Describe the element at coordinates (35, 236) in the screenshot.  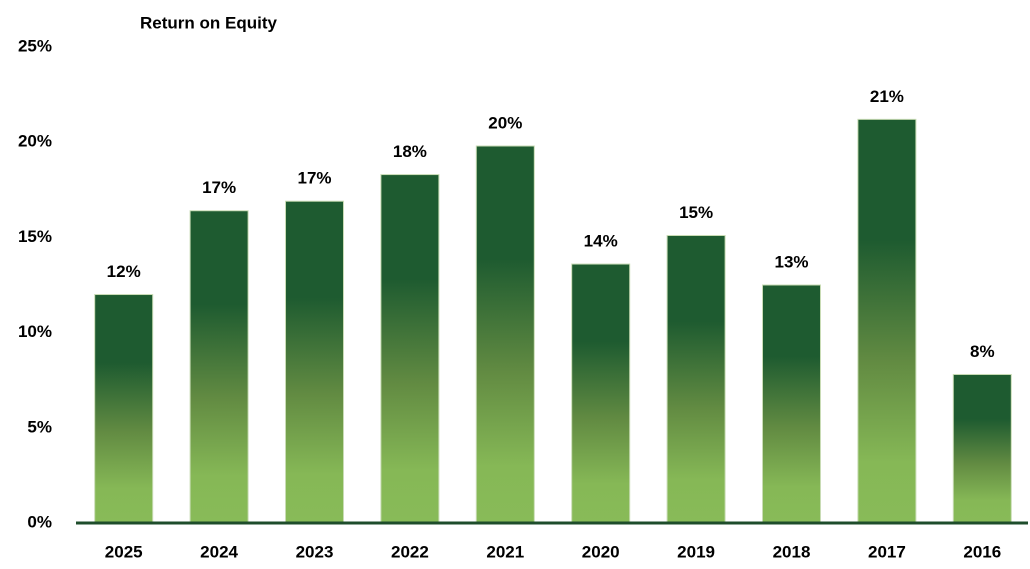
I see `y-tick-label: 15%` at that location.